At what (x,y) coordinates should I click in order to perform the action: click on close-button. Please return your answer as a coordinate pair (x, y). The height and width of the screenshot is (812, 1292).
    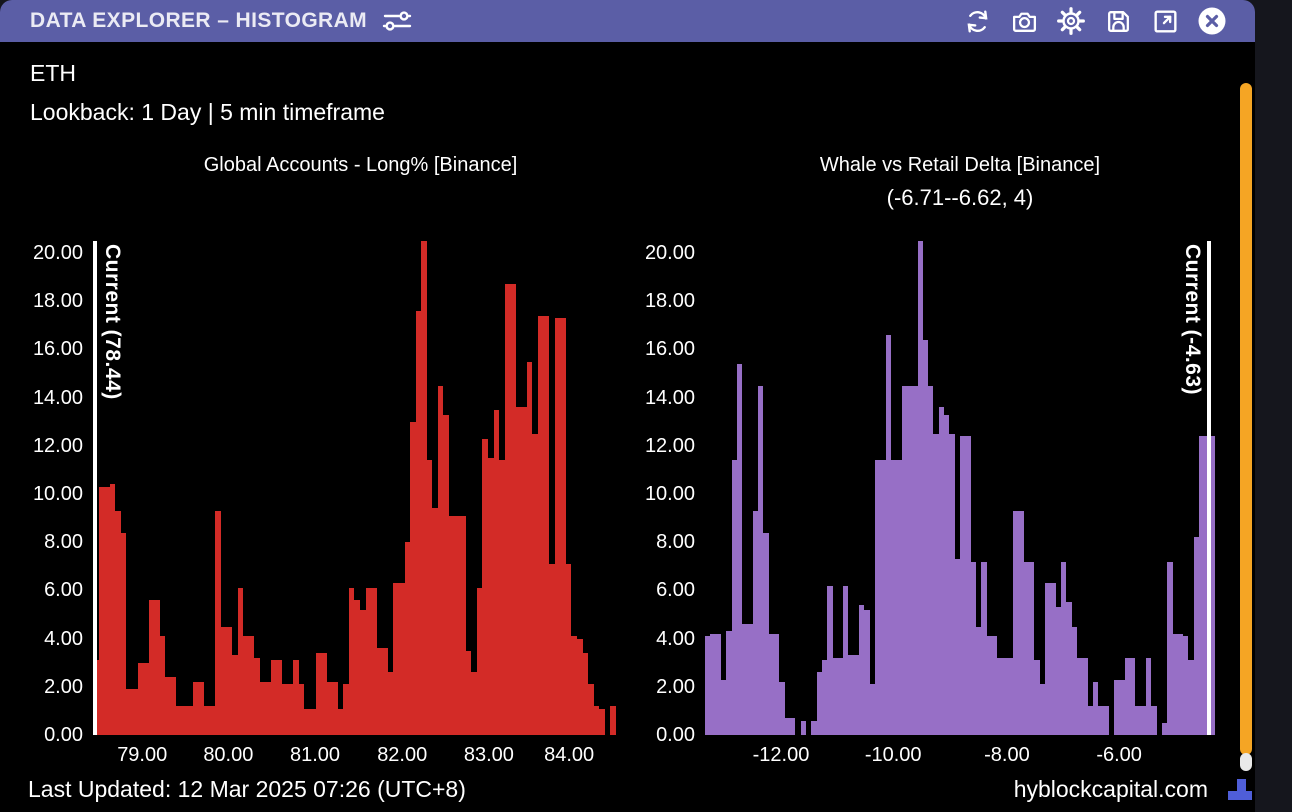
    Looking at the image, I should click on (1212, 21).